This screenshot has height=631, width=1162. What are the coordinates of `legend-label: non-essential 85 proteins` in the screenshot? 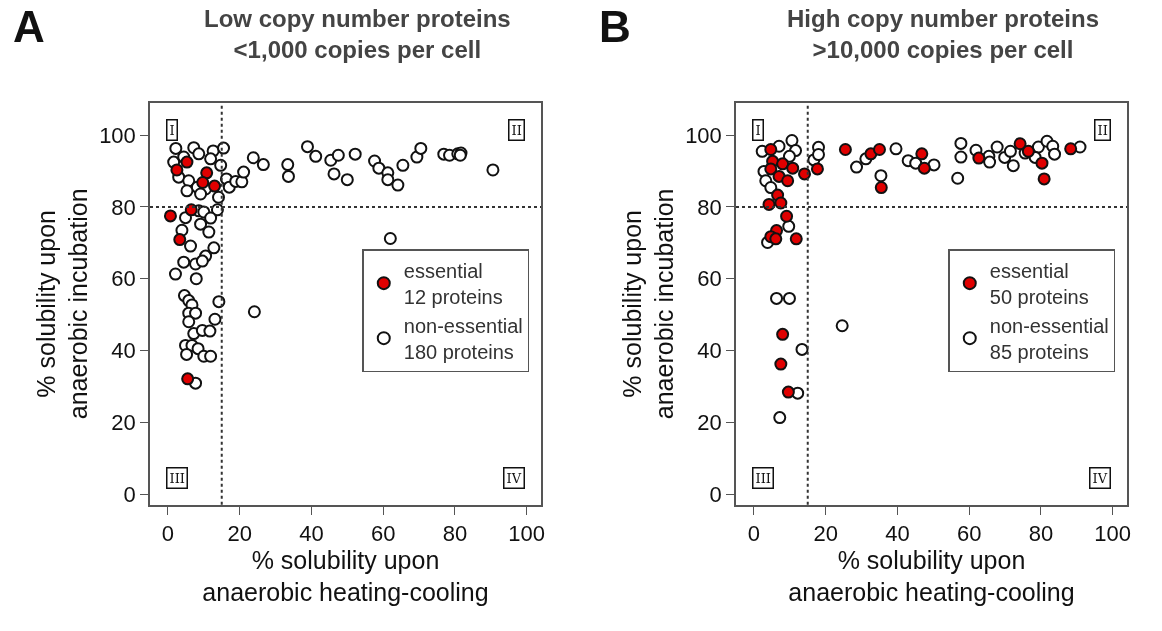 It's located at (1049, 338).